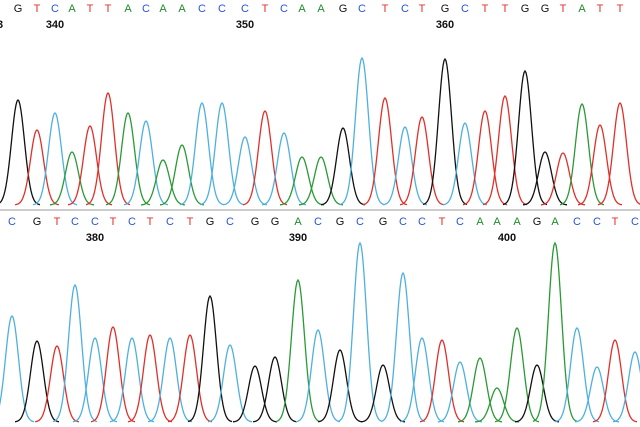 This screenshot has height=427, width=640. I want to click on position-label: 350, so click(245, 25).